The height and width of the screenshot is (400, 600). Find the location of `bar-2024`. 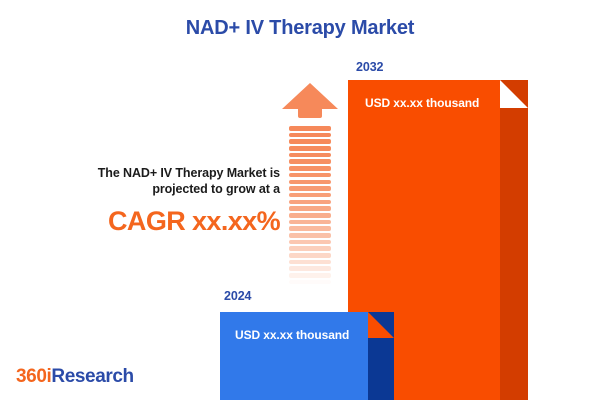

bar-2024 is located at coordinates (307, 356).